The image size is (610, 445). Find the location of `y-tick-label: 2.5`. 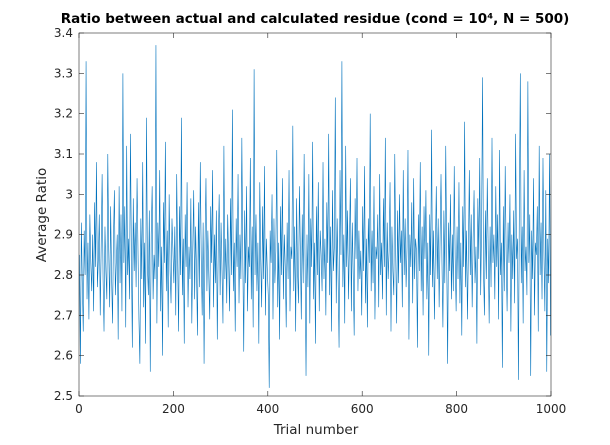

y-tick-label: 2.5 is located at coordinates (63, 396).